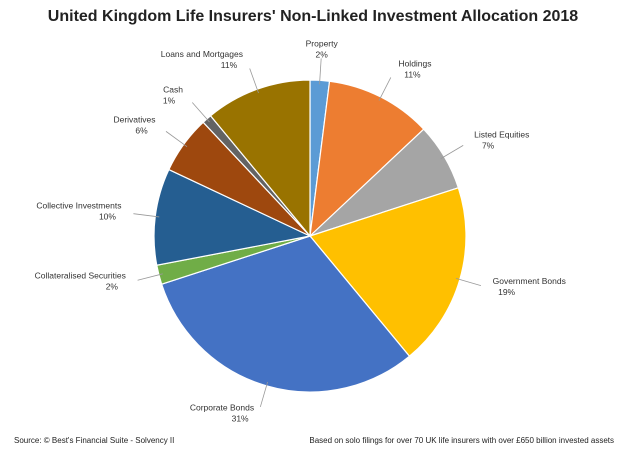 Image resolution: width=626 pixels, height=454 pixels. Describe the element at coordinates (506, 292) in the screenshot. I see `value-label: 19%` at that location.